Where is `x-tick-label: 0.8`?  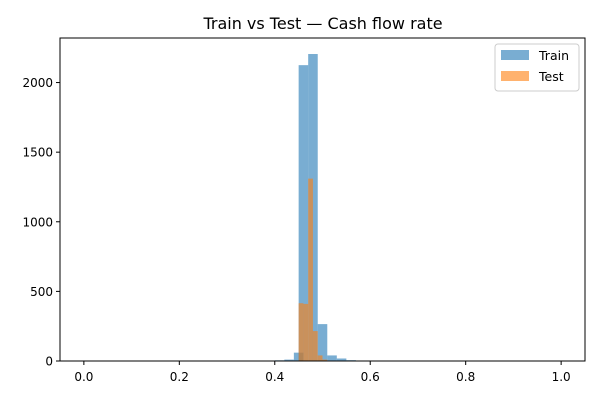 x-tick-label: 0.8 is located at coordinates (465, 377).